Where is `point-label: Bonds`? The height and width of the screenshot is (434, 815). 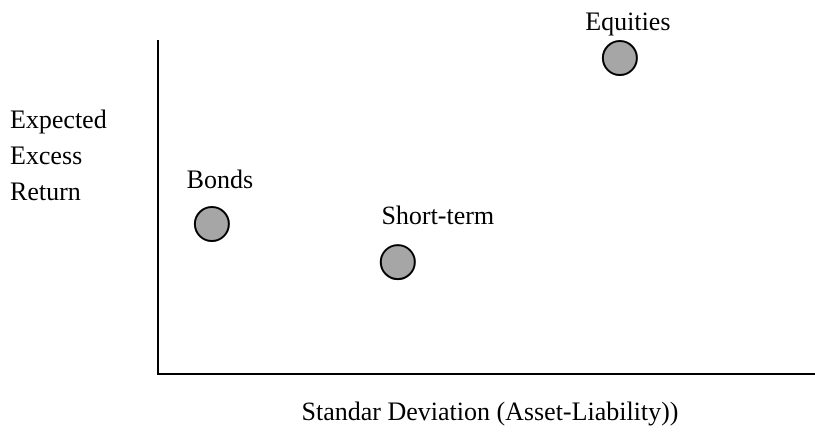 point-label: Bonds is located at coordinates (220, 179).